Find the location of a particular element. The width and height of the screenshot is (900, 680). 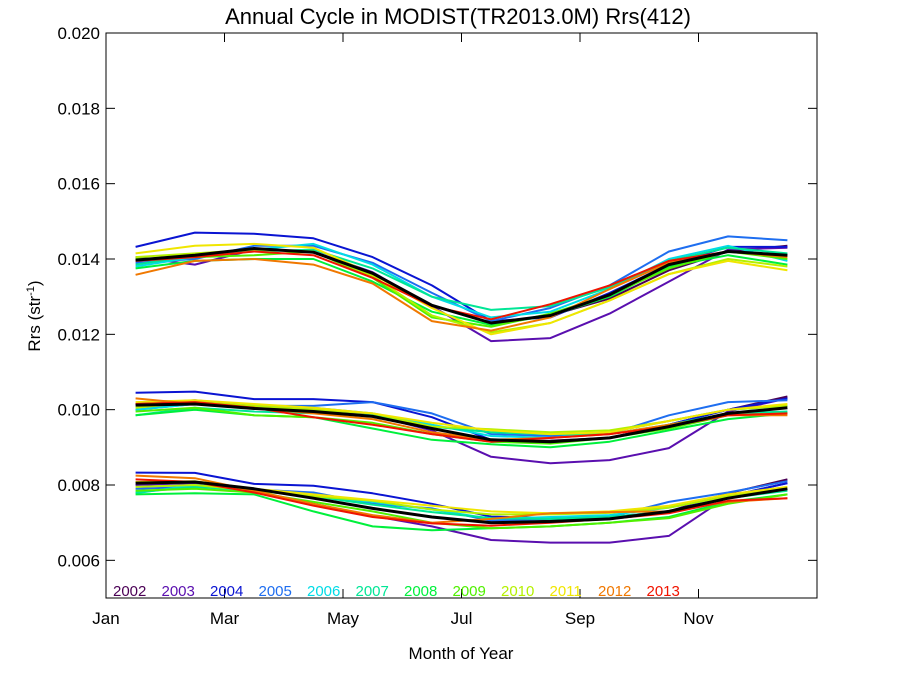

series-line-2013-lower is located at coordinates (461, 502).